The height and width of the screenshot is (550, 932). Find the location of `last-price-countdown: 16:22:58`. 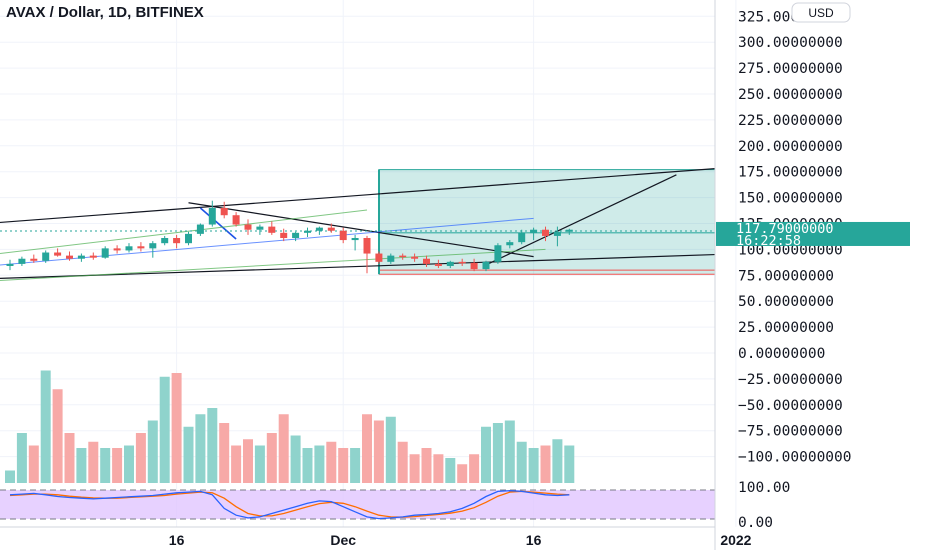

last-price-countdown: 16:22:58 is located at coordinates (768, 241).